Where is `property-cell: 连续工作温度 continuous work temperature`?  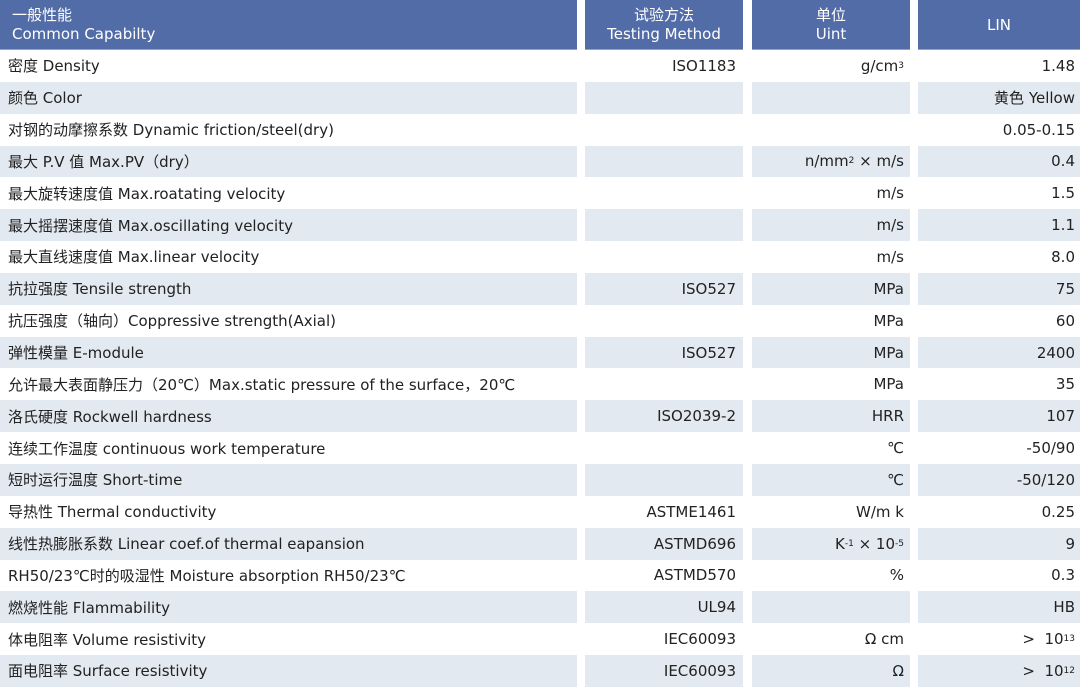
property-cell: 连续工作温度 continuous work temperature is located at coordinates (167, 448).